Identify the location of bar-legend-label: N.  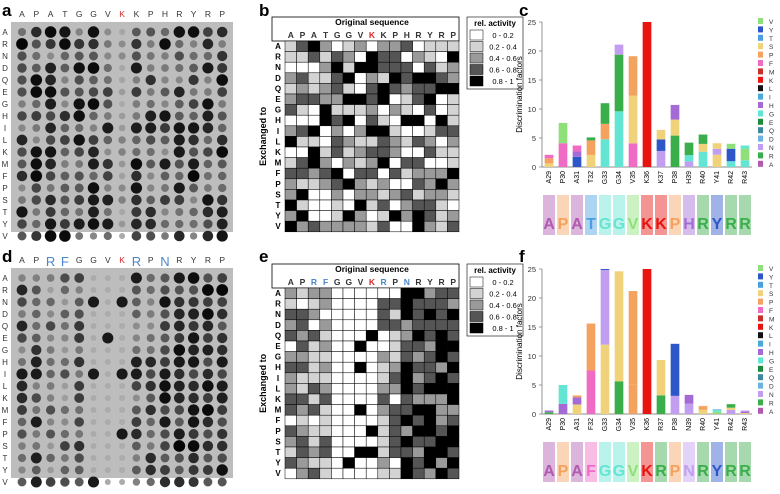
(771, 148).